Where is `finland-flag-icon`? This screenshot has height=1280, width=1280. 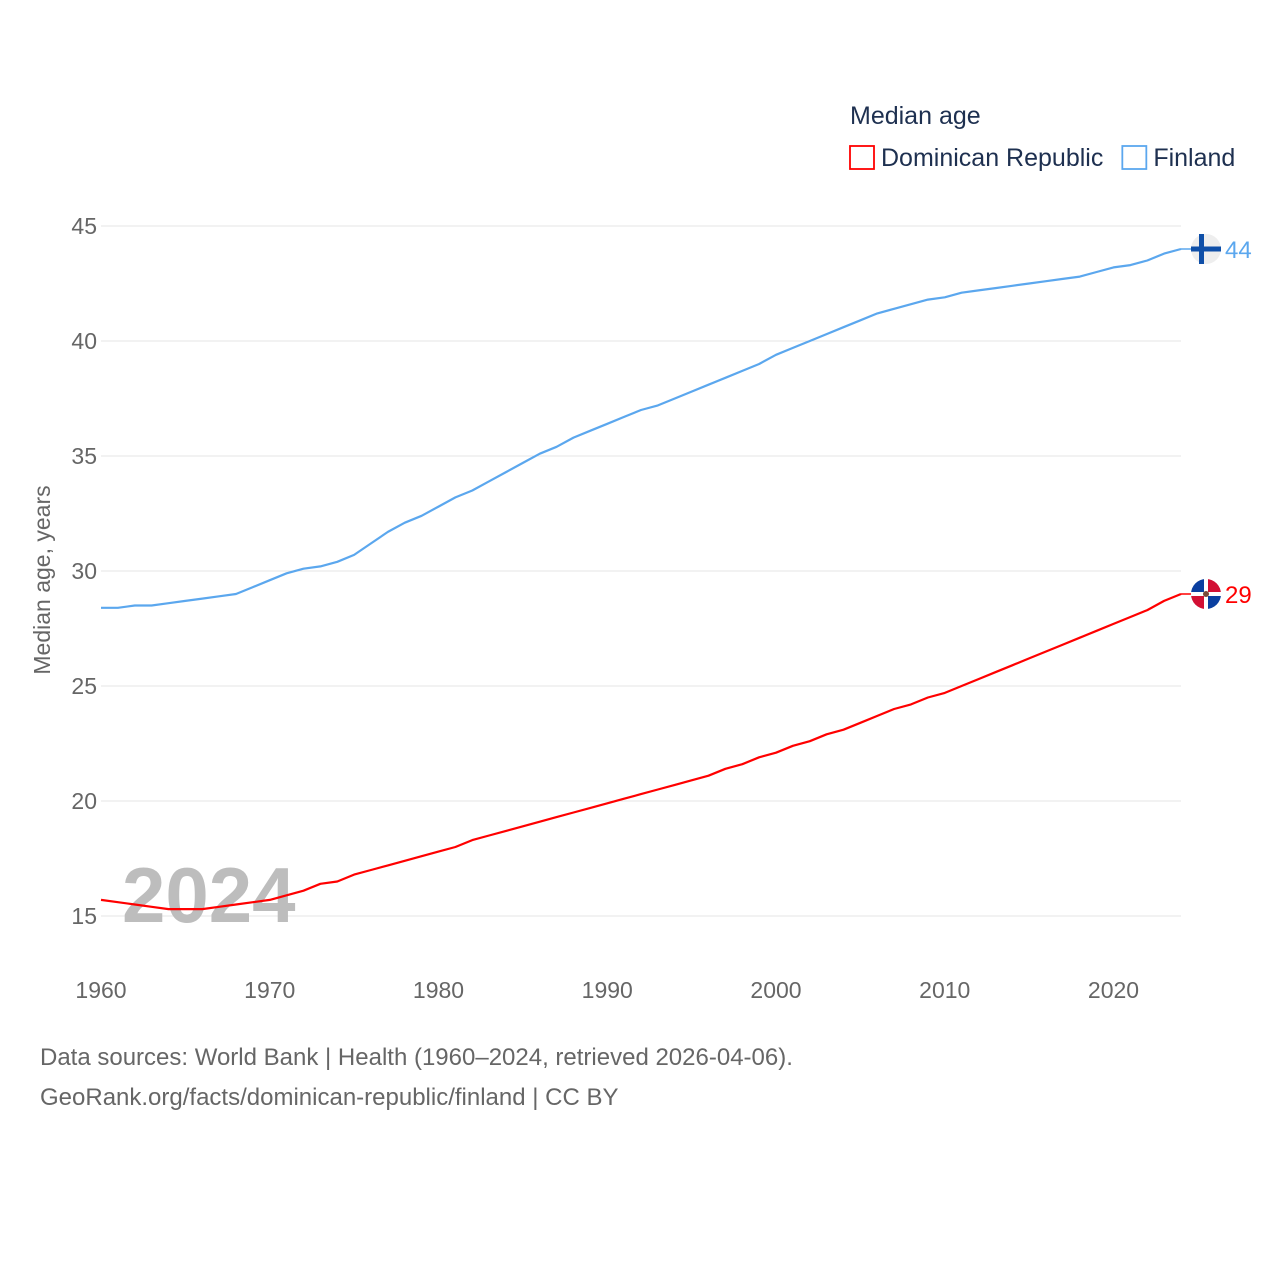
finland-flag-icon is located at coordinates (1206, 249).